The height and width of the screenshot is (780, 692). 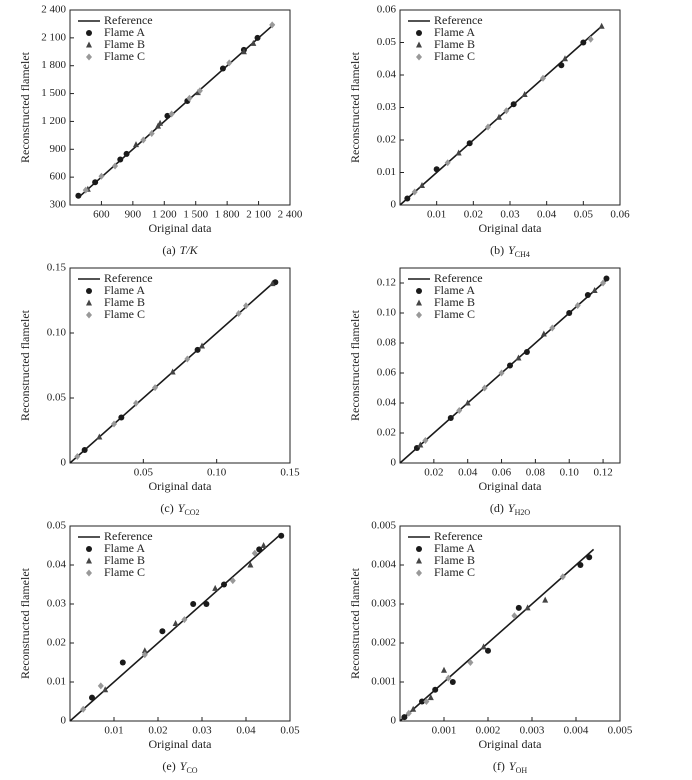 I want to click on legend-label: Flame B, so click(x=124, y=44).